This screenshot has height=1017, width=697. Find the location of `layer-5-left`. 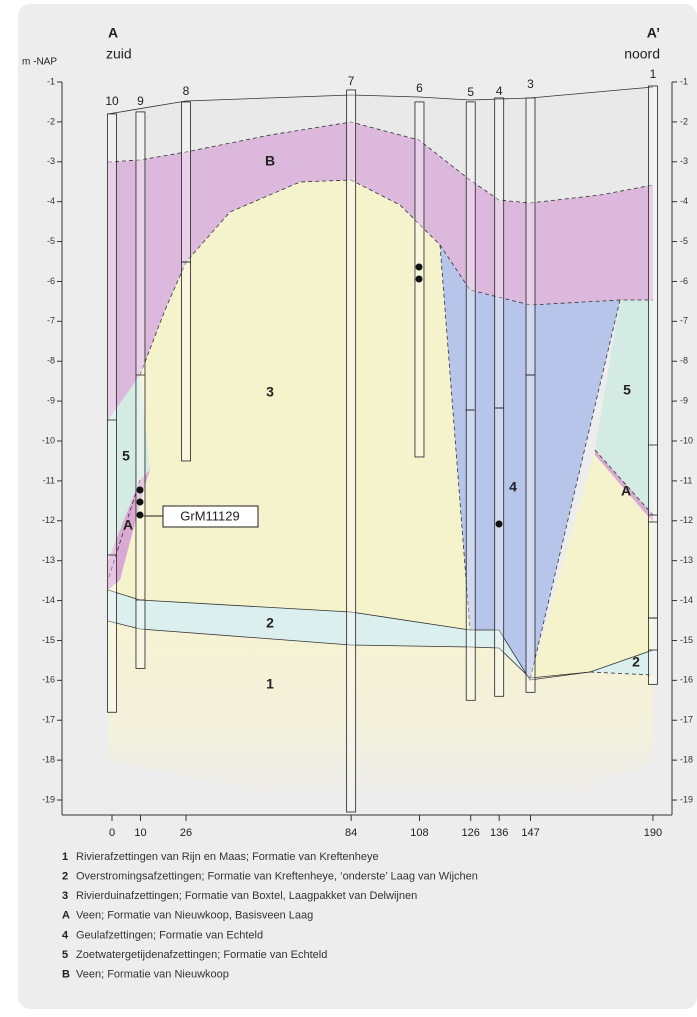

layer-5-left is located at coordinates (129, 467).